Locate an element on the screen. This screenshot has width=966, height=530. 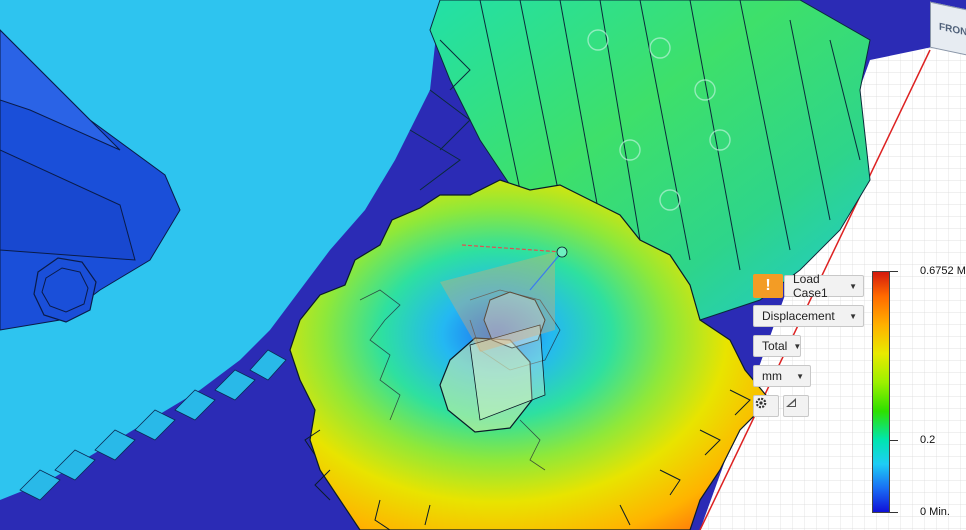
result-type-dropdown: Displacement ▼ is located at coordinates (808, 316).